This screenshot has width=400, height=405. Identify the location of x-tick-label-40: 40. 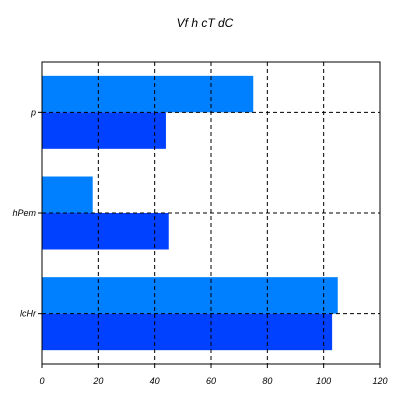
(155, 381).